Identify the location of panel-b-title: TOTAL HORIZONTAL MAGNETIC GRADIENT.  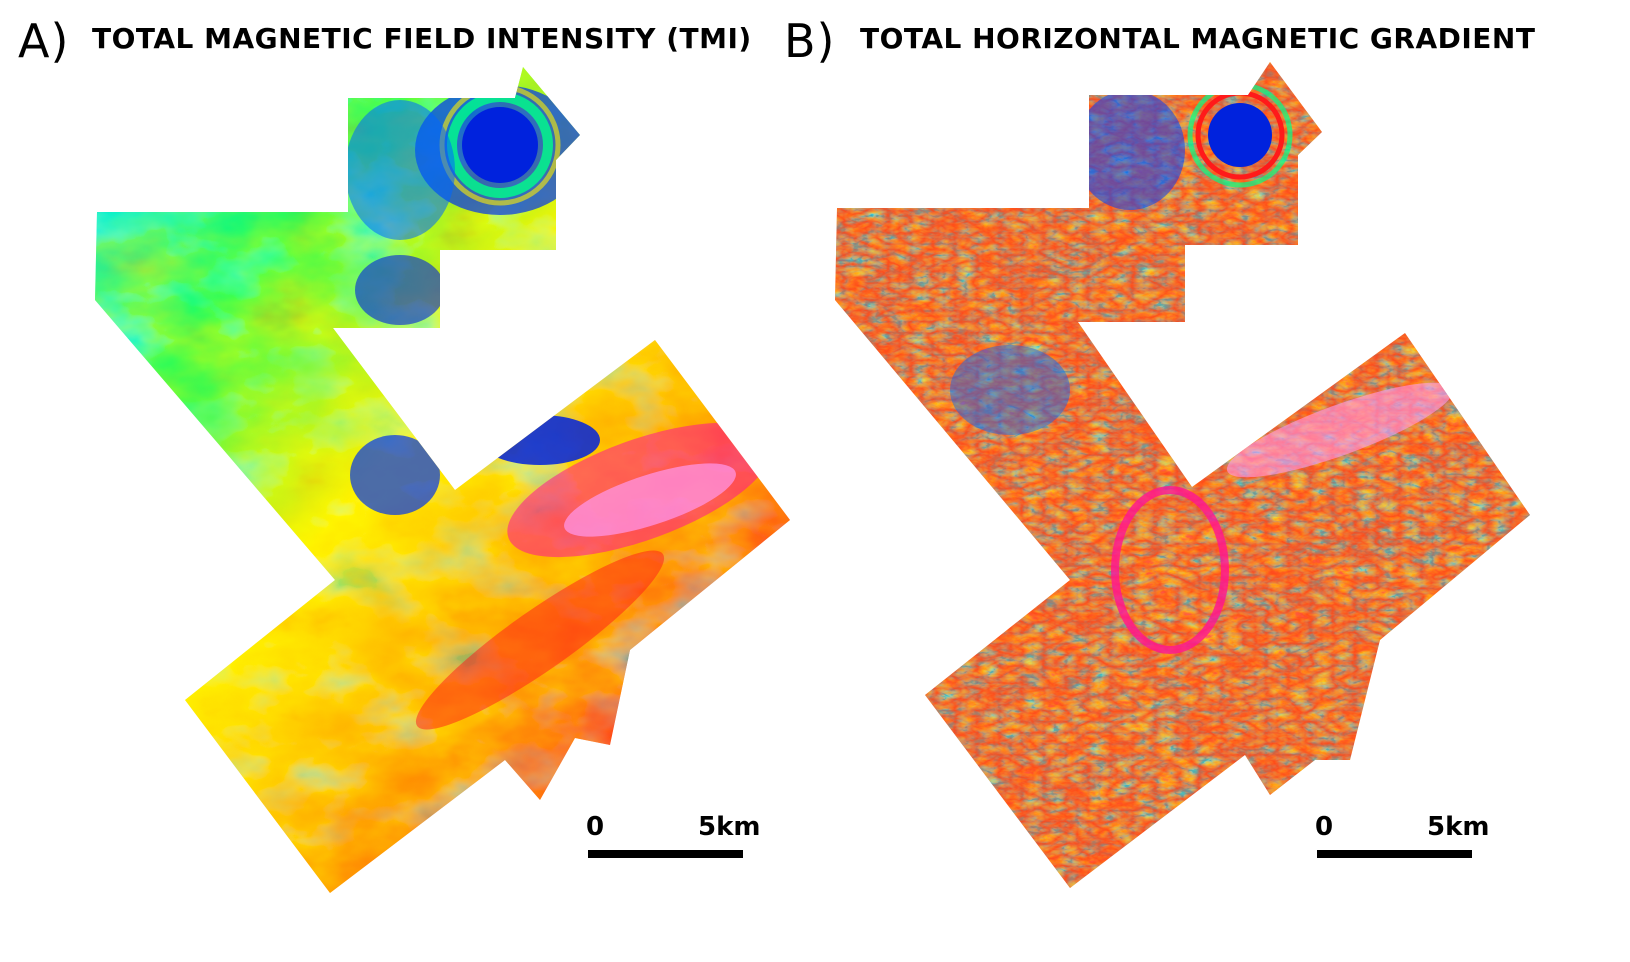
(1198, 38).